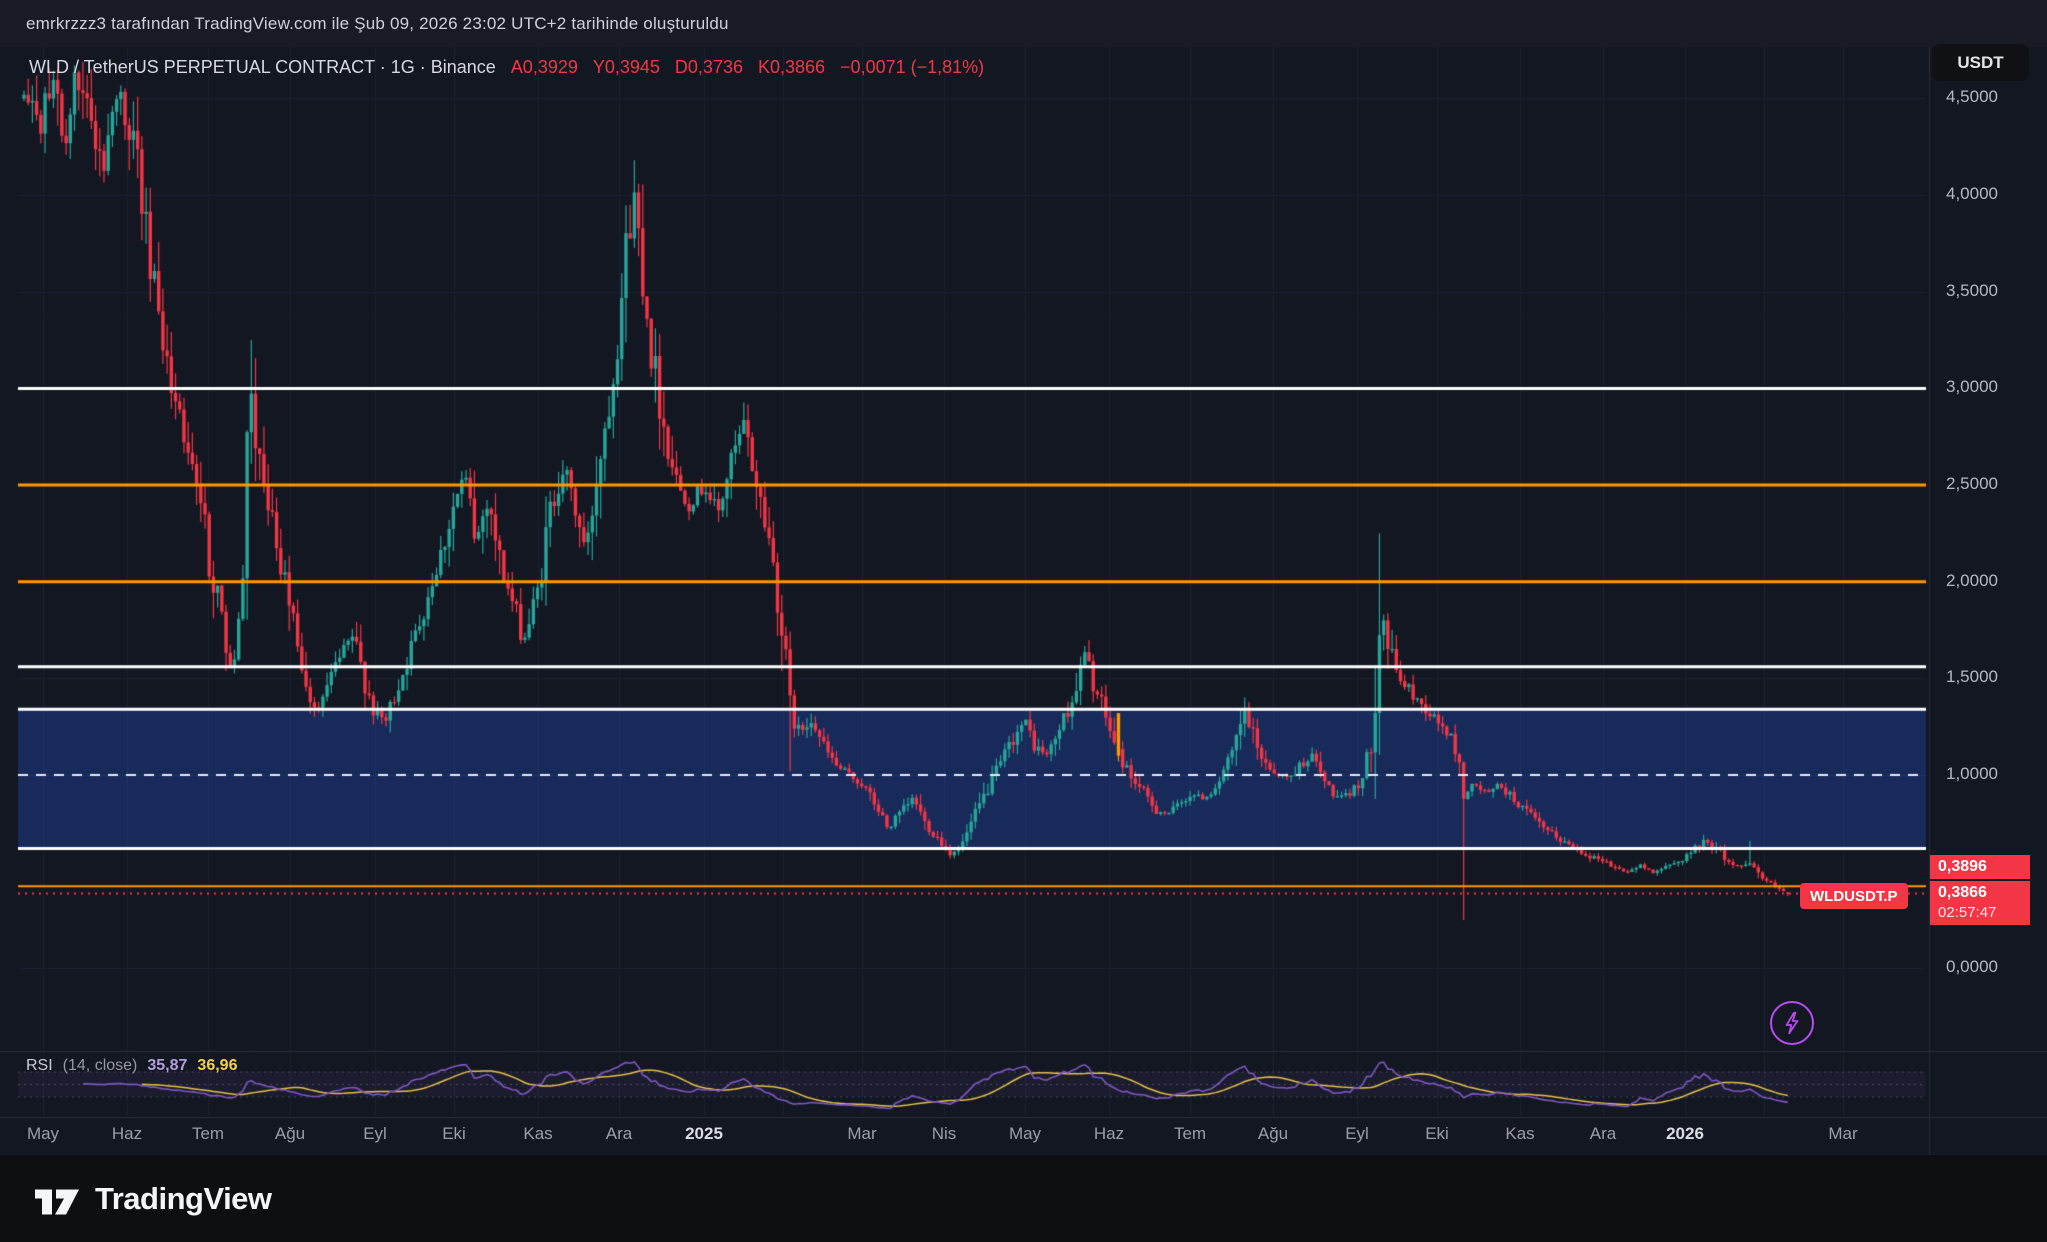  I want to click on price-axis-label: 0,0000, so click(1972, 967).